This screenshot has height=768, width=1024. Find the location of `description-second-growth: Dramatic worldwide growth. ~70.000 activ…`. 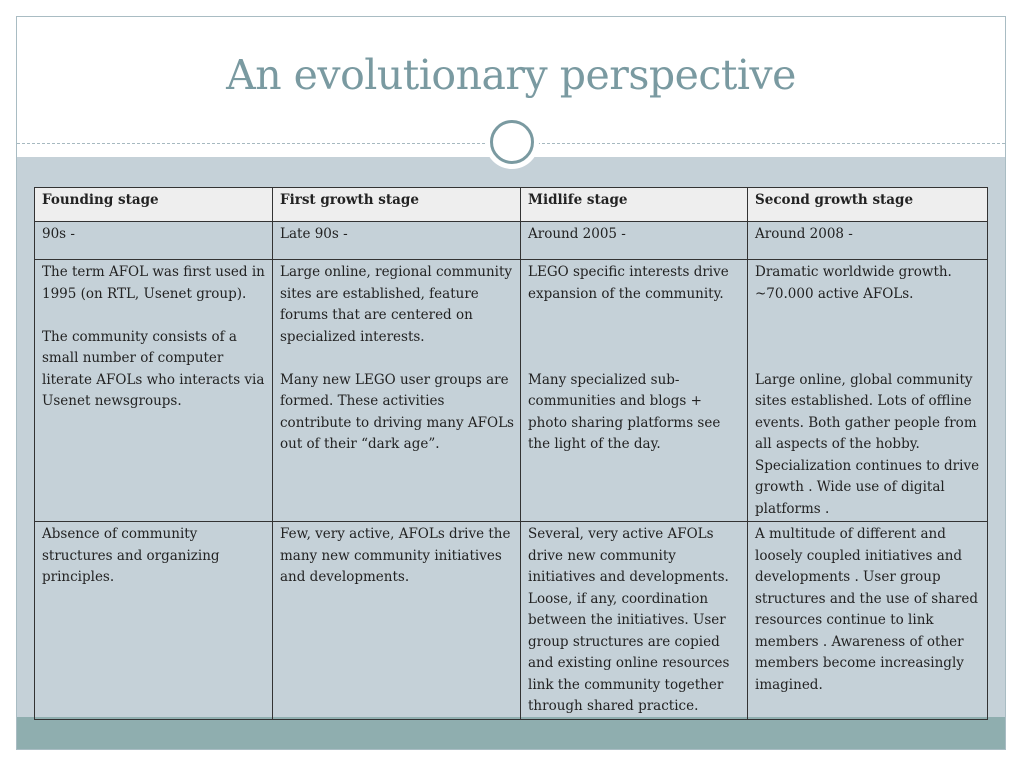

description-second-growth: Dramatic worldwide growth. ~70.000 activ… is located at coordinates (867, 390).